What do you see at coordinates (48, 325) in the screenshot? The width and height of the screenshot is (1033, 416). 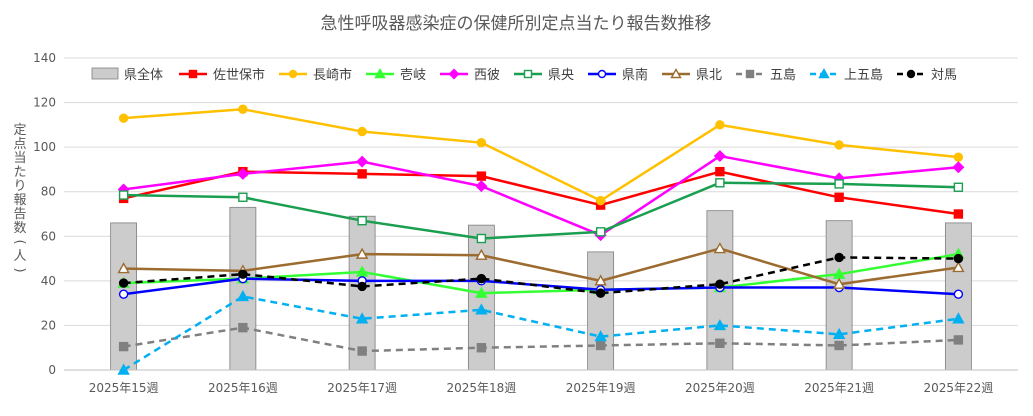 I see `y-tick-label: 20` at bounding box center [48, 325].